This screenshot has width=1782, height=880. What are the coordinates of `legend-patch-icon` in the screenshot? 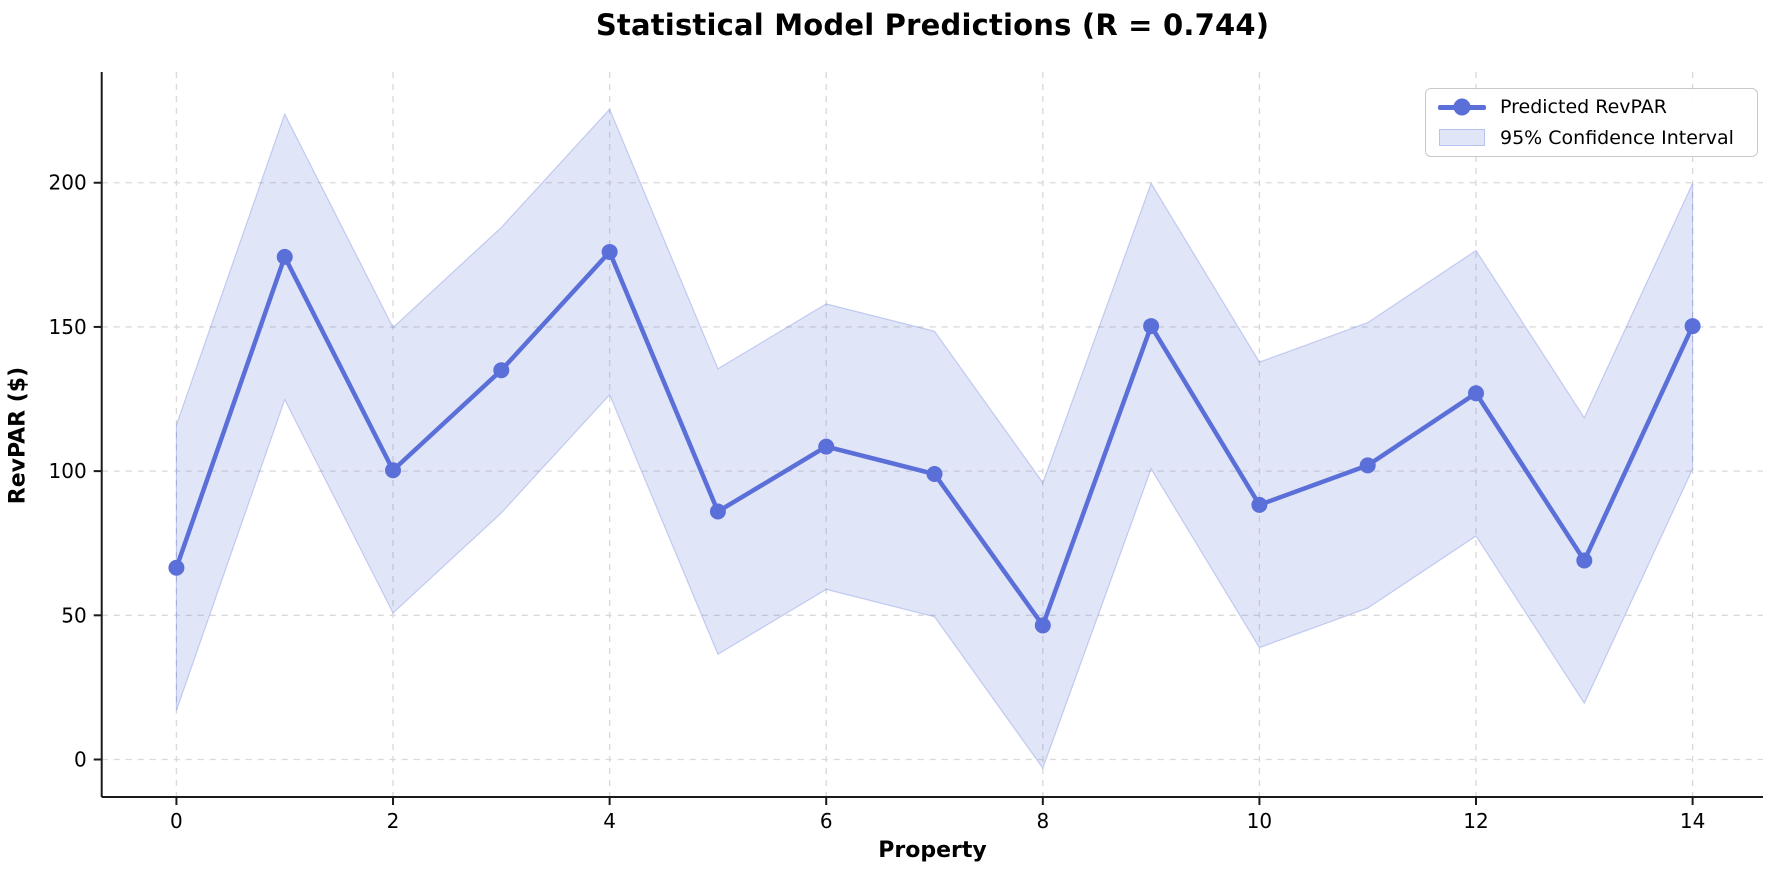 It's located at (1462, 138).